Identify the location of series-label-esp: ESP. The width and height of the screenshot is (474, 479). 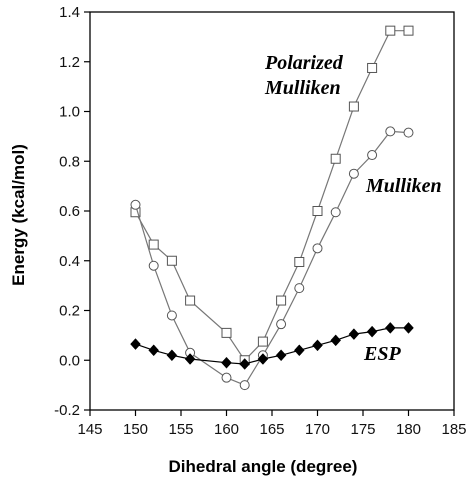
(382, 354).